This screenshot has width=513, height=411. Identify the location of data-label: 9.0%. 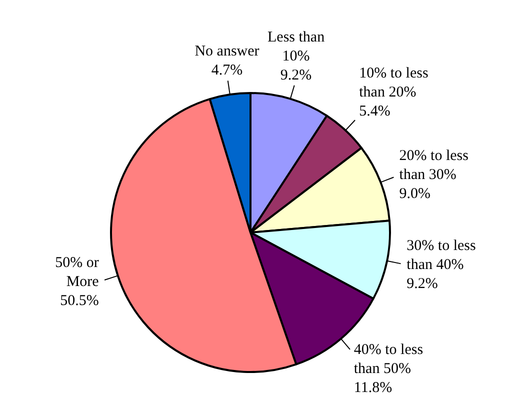
(415, 194).